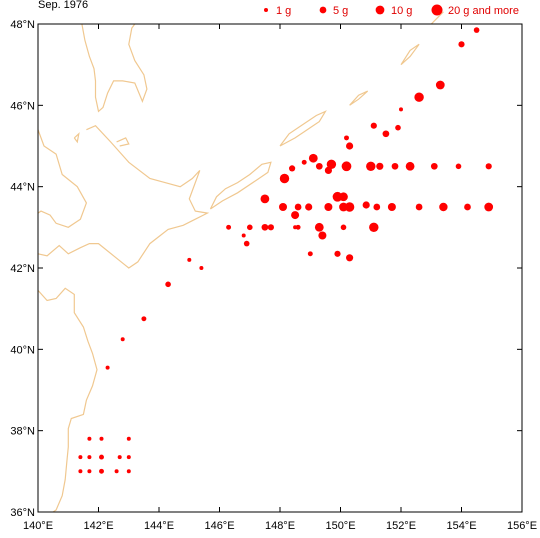  I want to click on legend-label: 20 g and more, so click(483, 11).